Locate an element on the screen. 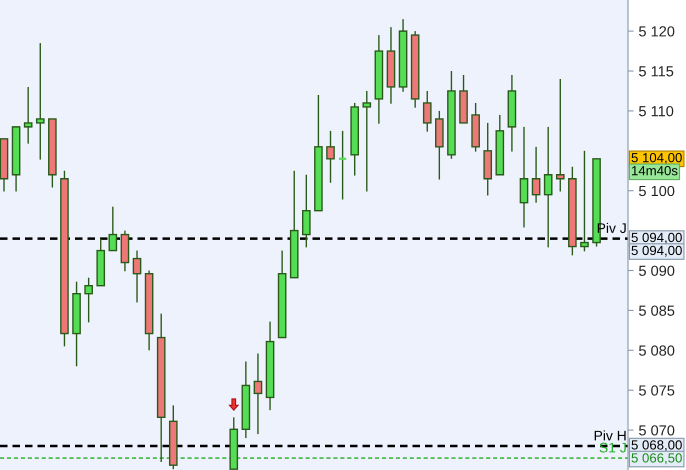 This screenshot has height=470, width=686. y-tick-label: 5 080 is located at coordinates (656, 350).